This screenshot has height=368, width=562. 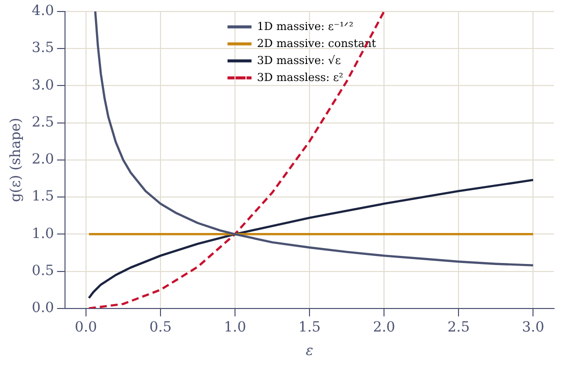 What do you see at coordinates (235, 327) in the screenshot?
I see `x-tick-label: 1.0` at bounding box center [235, 327].